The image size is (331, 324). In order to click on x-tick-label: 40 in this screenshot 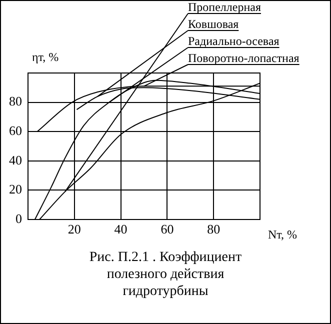, I will do `click(121, 229)`.